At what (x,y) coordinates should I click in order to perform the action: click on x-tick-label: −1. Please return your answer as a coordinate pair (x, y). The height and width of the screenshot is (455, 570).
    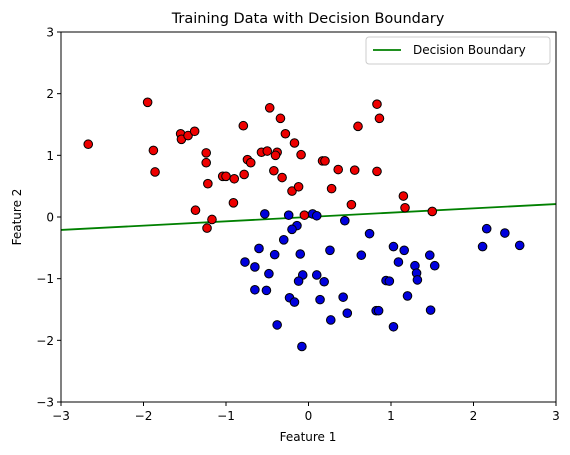
    Looking at the image, I should click on (226, 416).